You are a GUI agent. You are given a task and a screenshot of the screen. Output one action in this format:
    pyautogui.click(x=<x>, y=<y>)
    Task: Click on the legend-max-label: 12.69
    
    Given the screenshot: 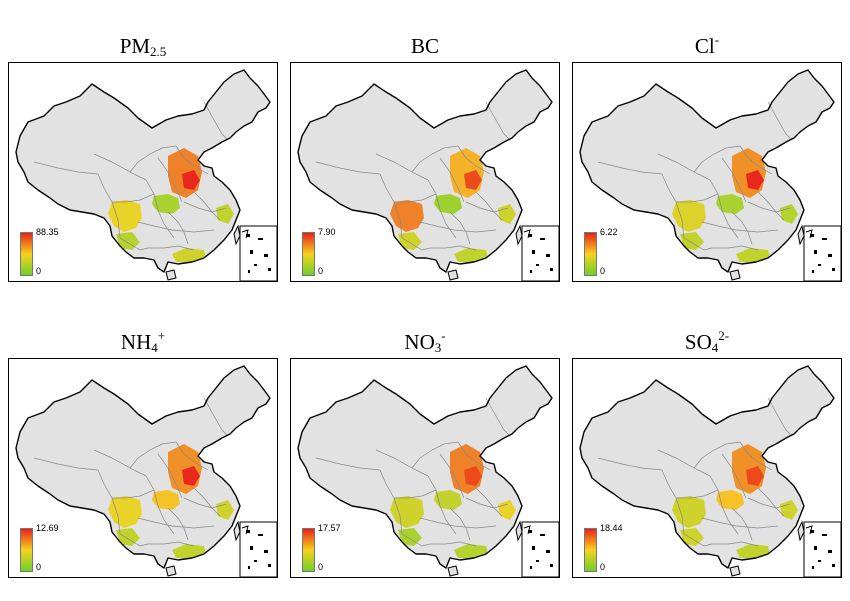 What is the action you would take?
    pyautogui.click(x=47, y=528)
    